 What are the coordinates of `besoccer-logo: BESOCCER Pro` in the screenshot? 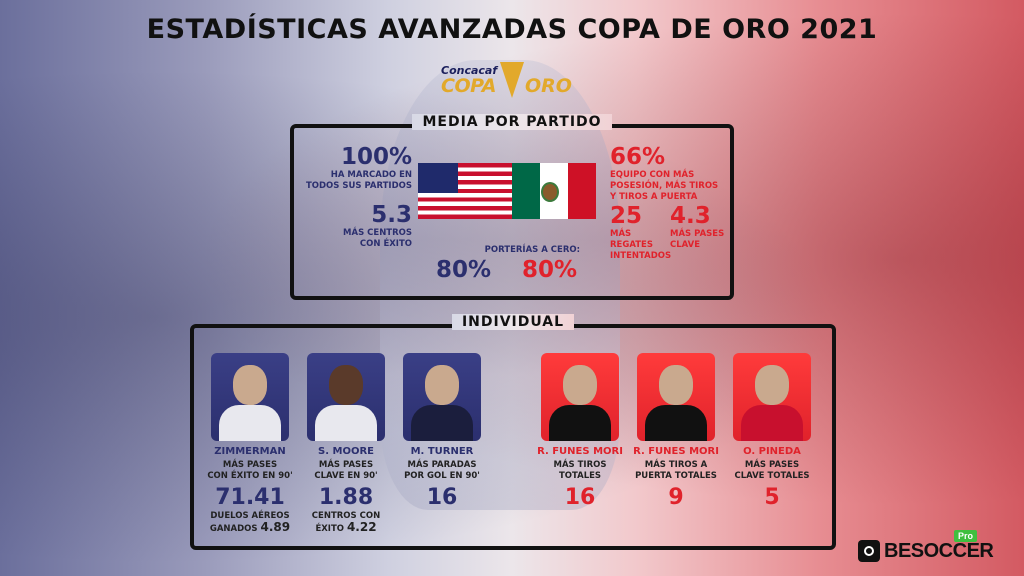 It's located at (933, 549).